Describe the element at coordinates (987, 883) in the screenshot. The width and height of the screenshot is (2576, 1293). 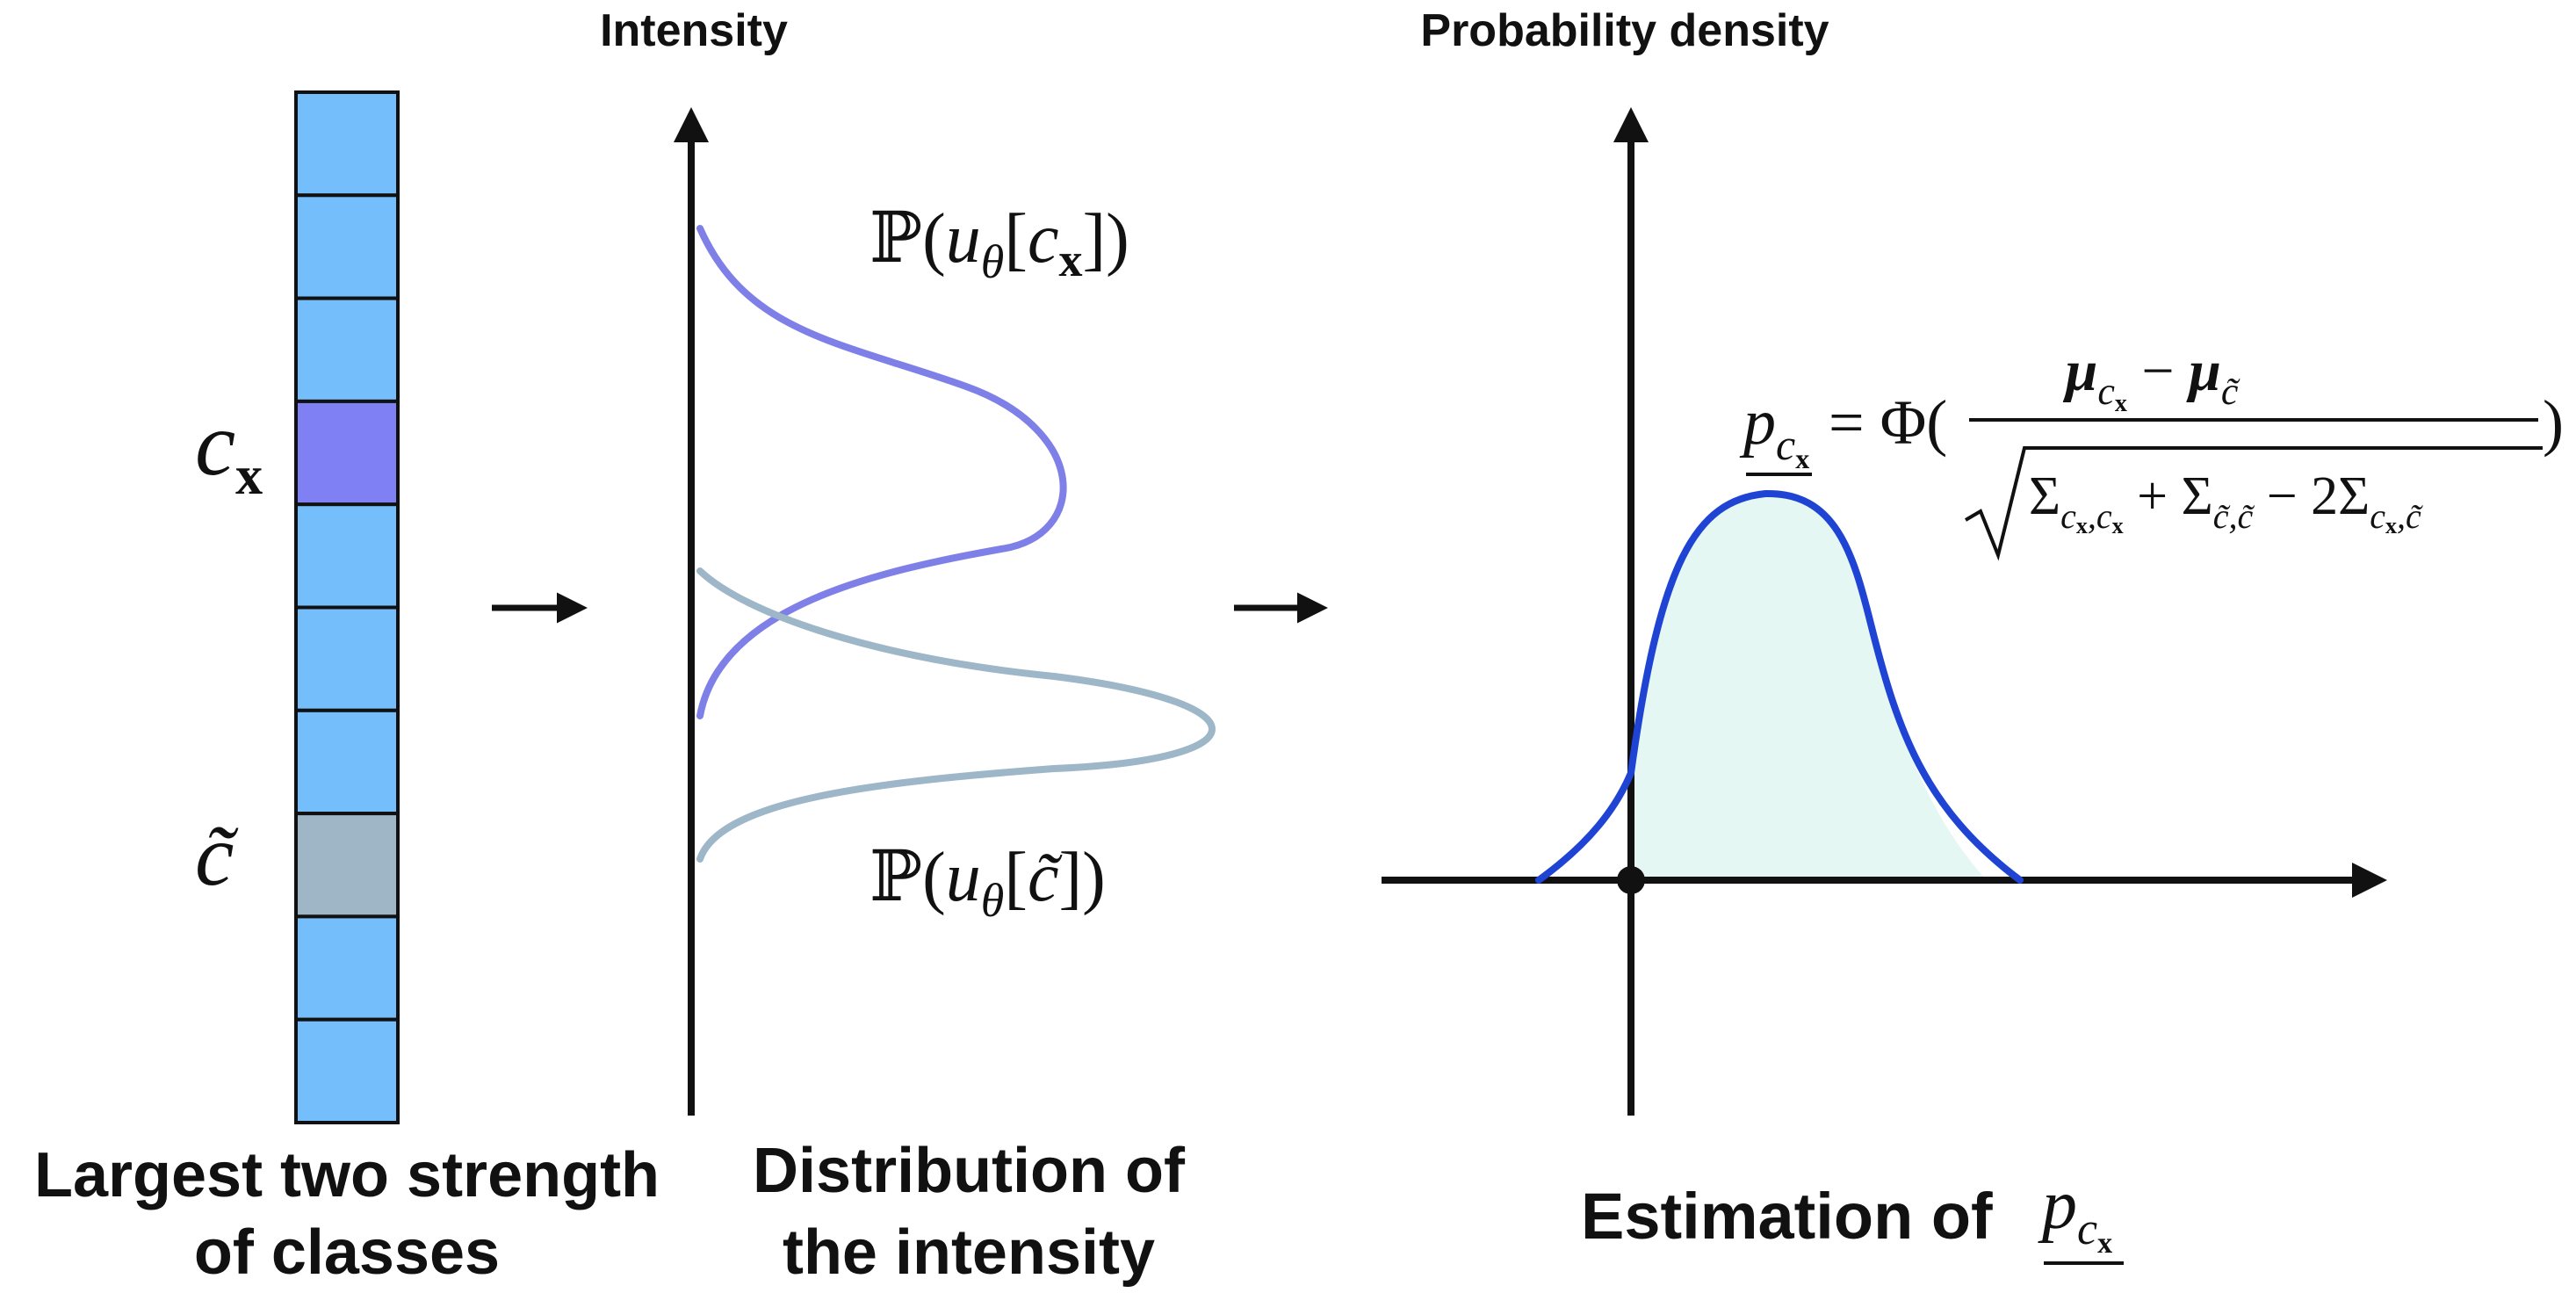
I see `formula-prob-ctilde: ℙ(uθ[c̃])` at that location.